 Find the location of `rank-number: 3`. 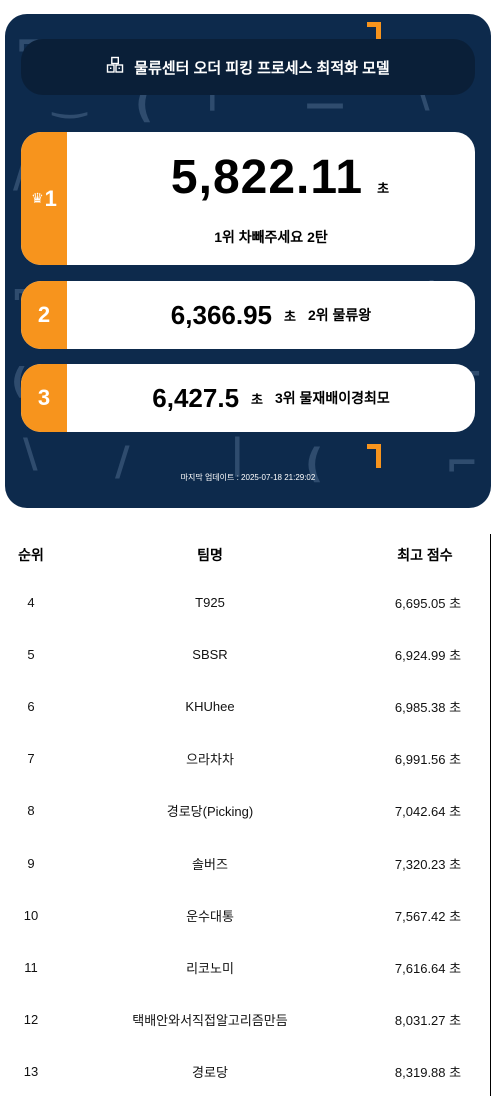

rank-number: 3 is located at coordinates (44, 397).